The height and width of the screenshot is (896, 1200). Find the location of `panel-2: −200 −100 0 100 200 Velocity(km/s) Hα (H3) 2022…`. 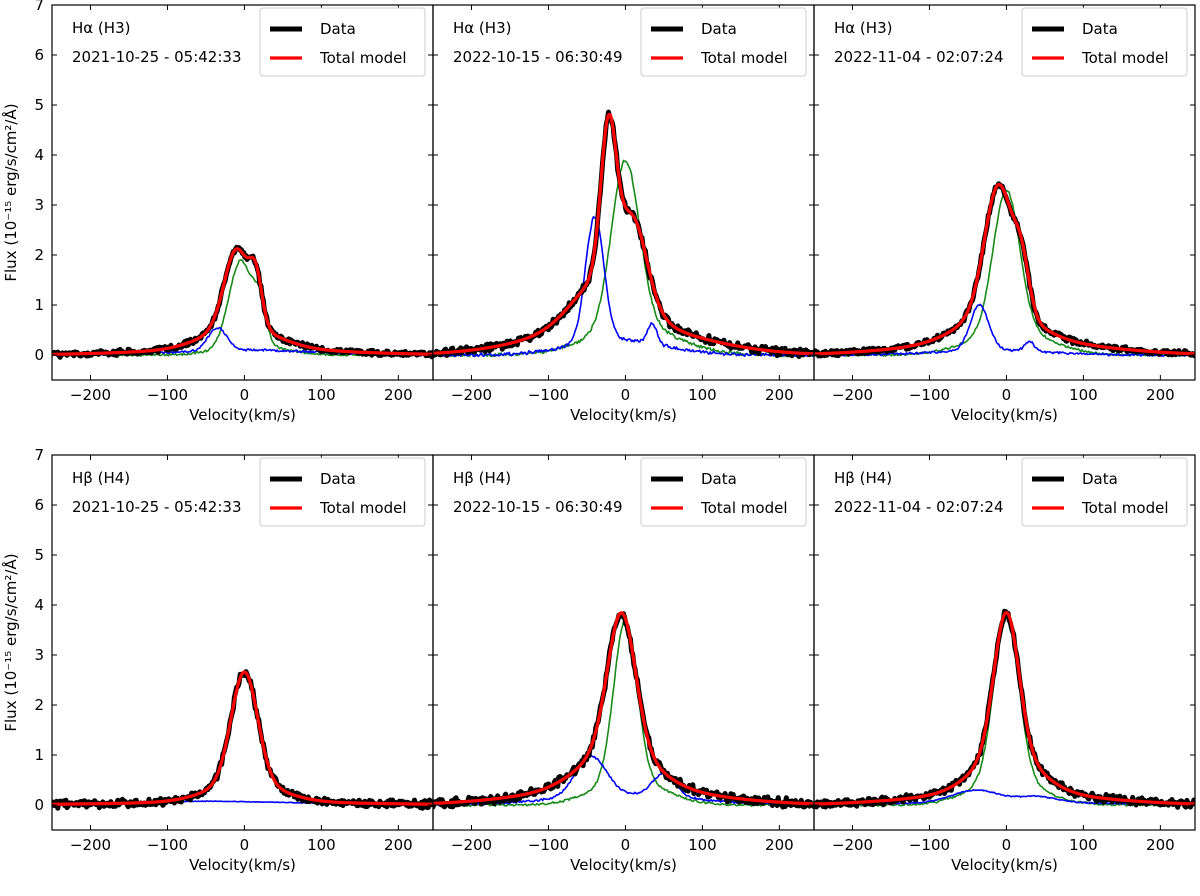

panel-2: −200 −100 0 100 200 Velocity(km/s) Hα (H3) 2022… is located at coordinates (623, 214).